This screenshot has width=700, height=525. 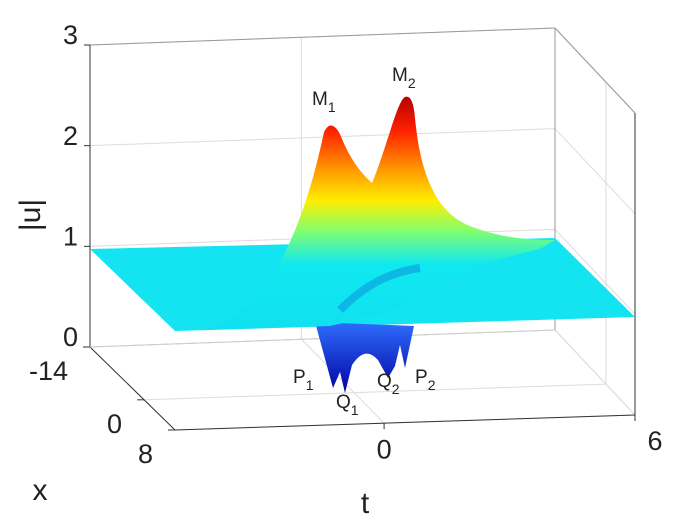 I want to click on z-tick-label: 1, so click(x=70, y=236).